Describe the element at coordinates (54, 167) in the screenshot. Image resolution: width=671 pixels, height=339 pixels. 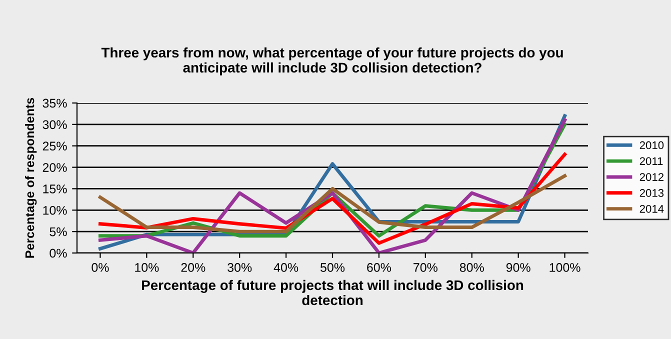
I see `y-tick-label: 20%` at that location.